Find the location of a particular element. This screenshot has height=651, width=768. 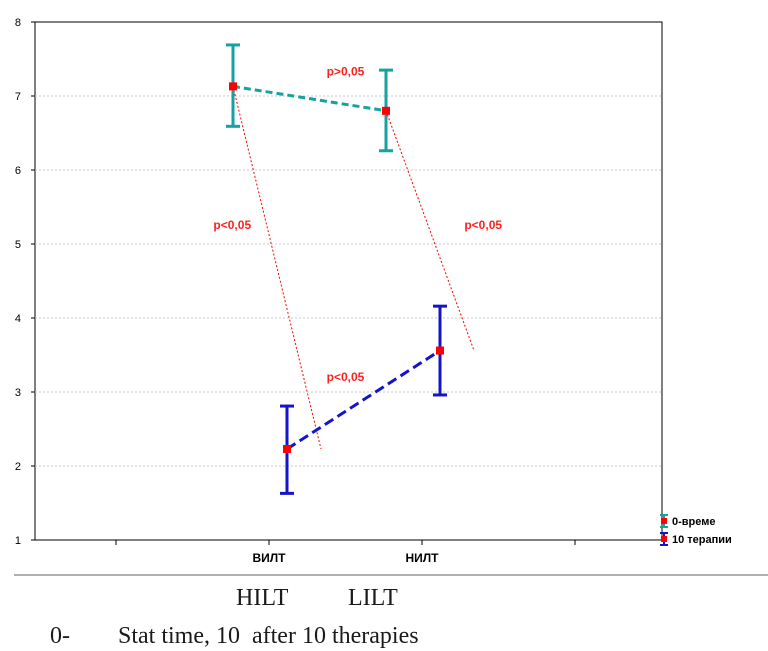

x-tick-label: НИЛТ is located at coordinates (422, 558).